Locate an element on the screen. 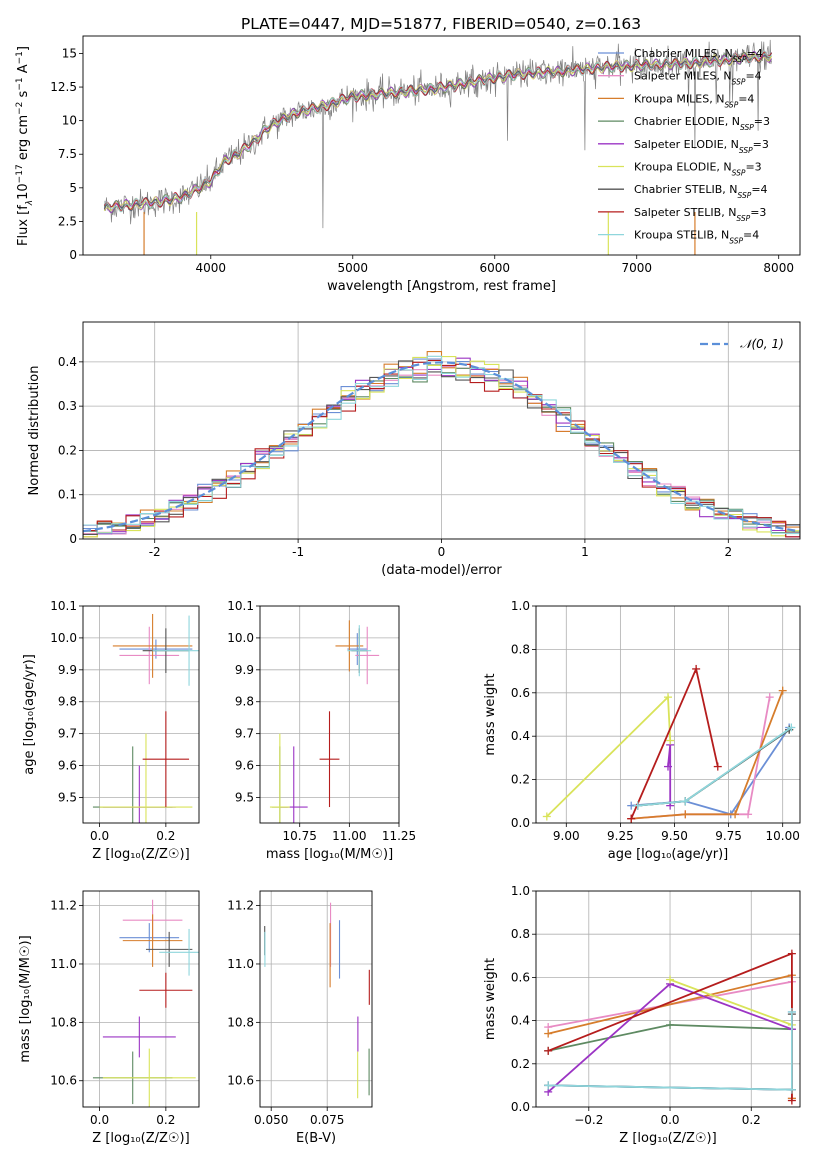 Image resolution: width=819 pixels, height=1170 pixels. legend-label: Chabrier ELODIE, NSSP=3 is located at coordinates (702, 123).